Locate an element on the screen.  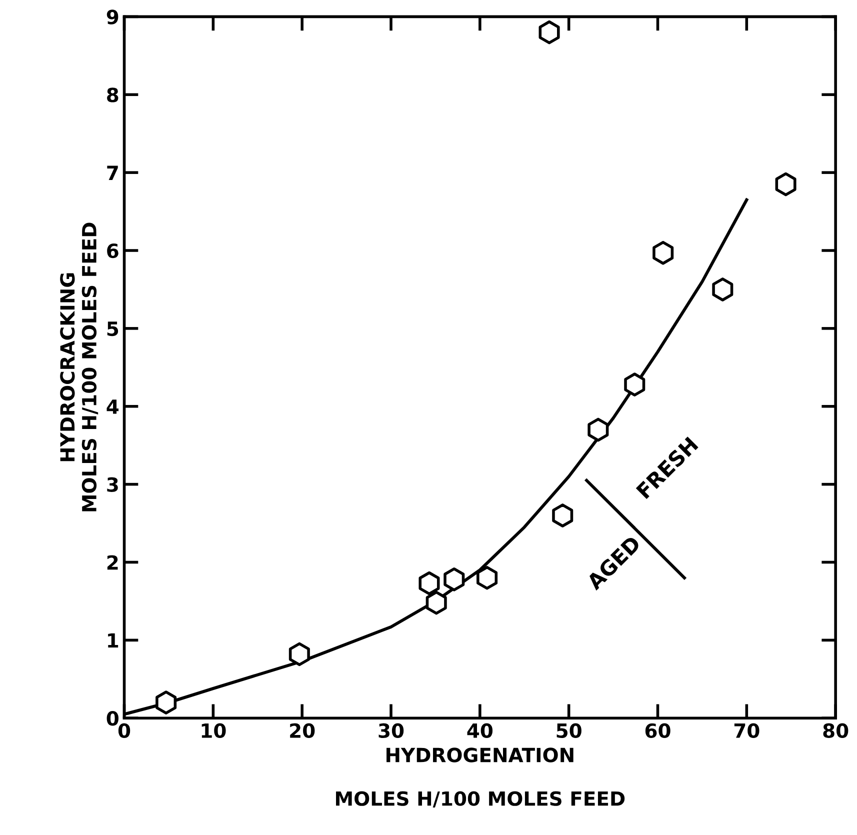
y-tick-label: 3 is located at coordinates (112, 484).